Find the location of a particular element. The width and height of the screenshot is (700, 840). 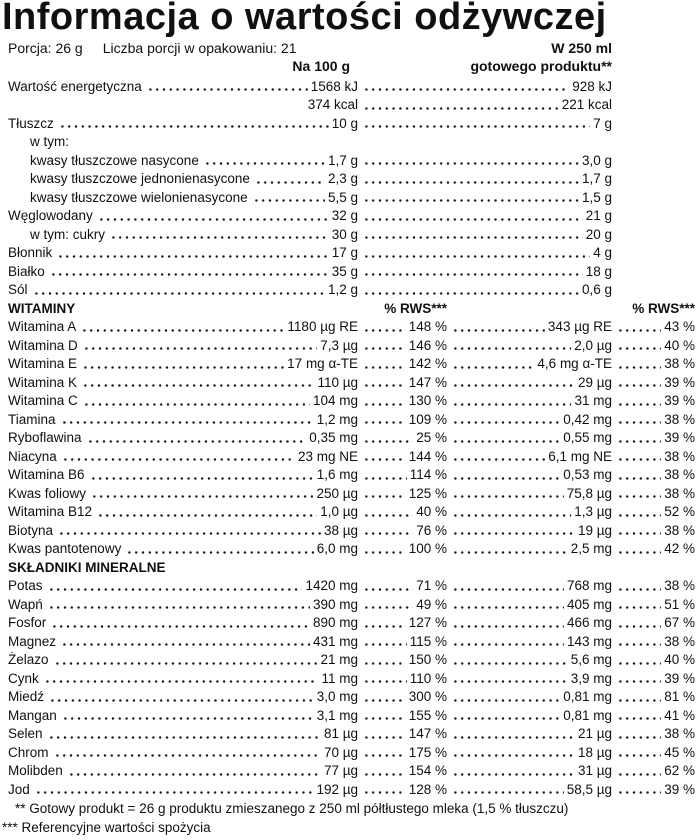

cell-rws-100g: 147 % is located at coordinates (402, 733).